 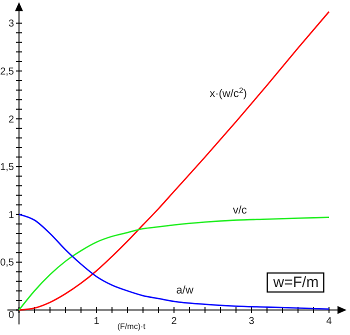 I want to click on annotation: w=F/m, so click(x=295, y=282).